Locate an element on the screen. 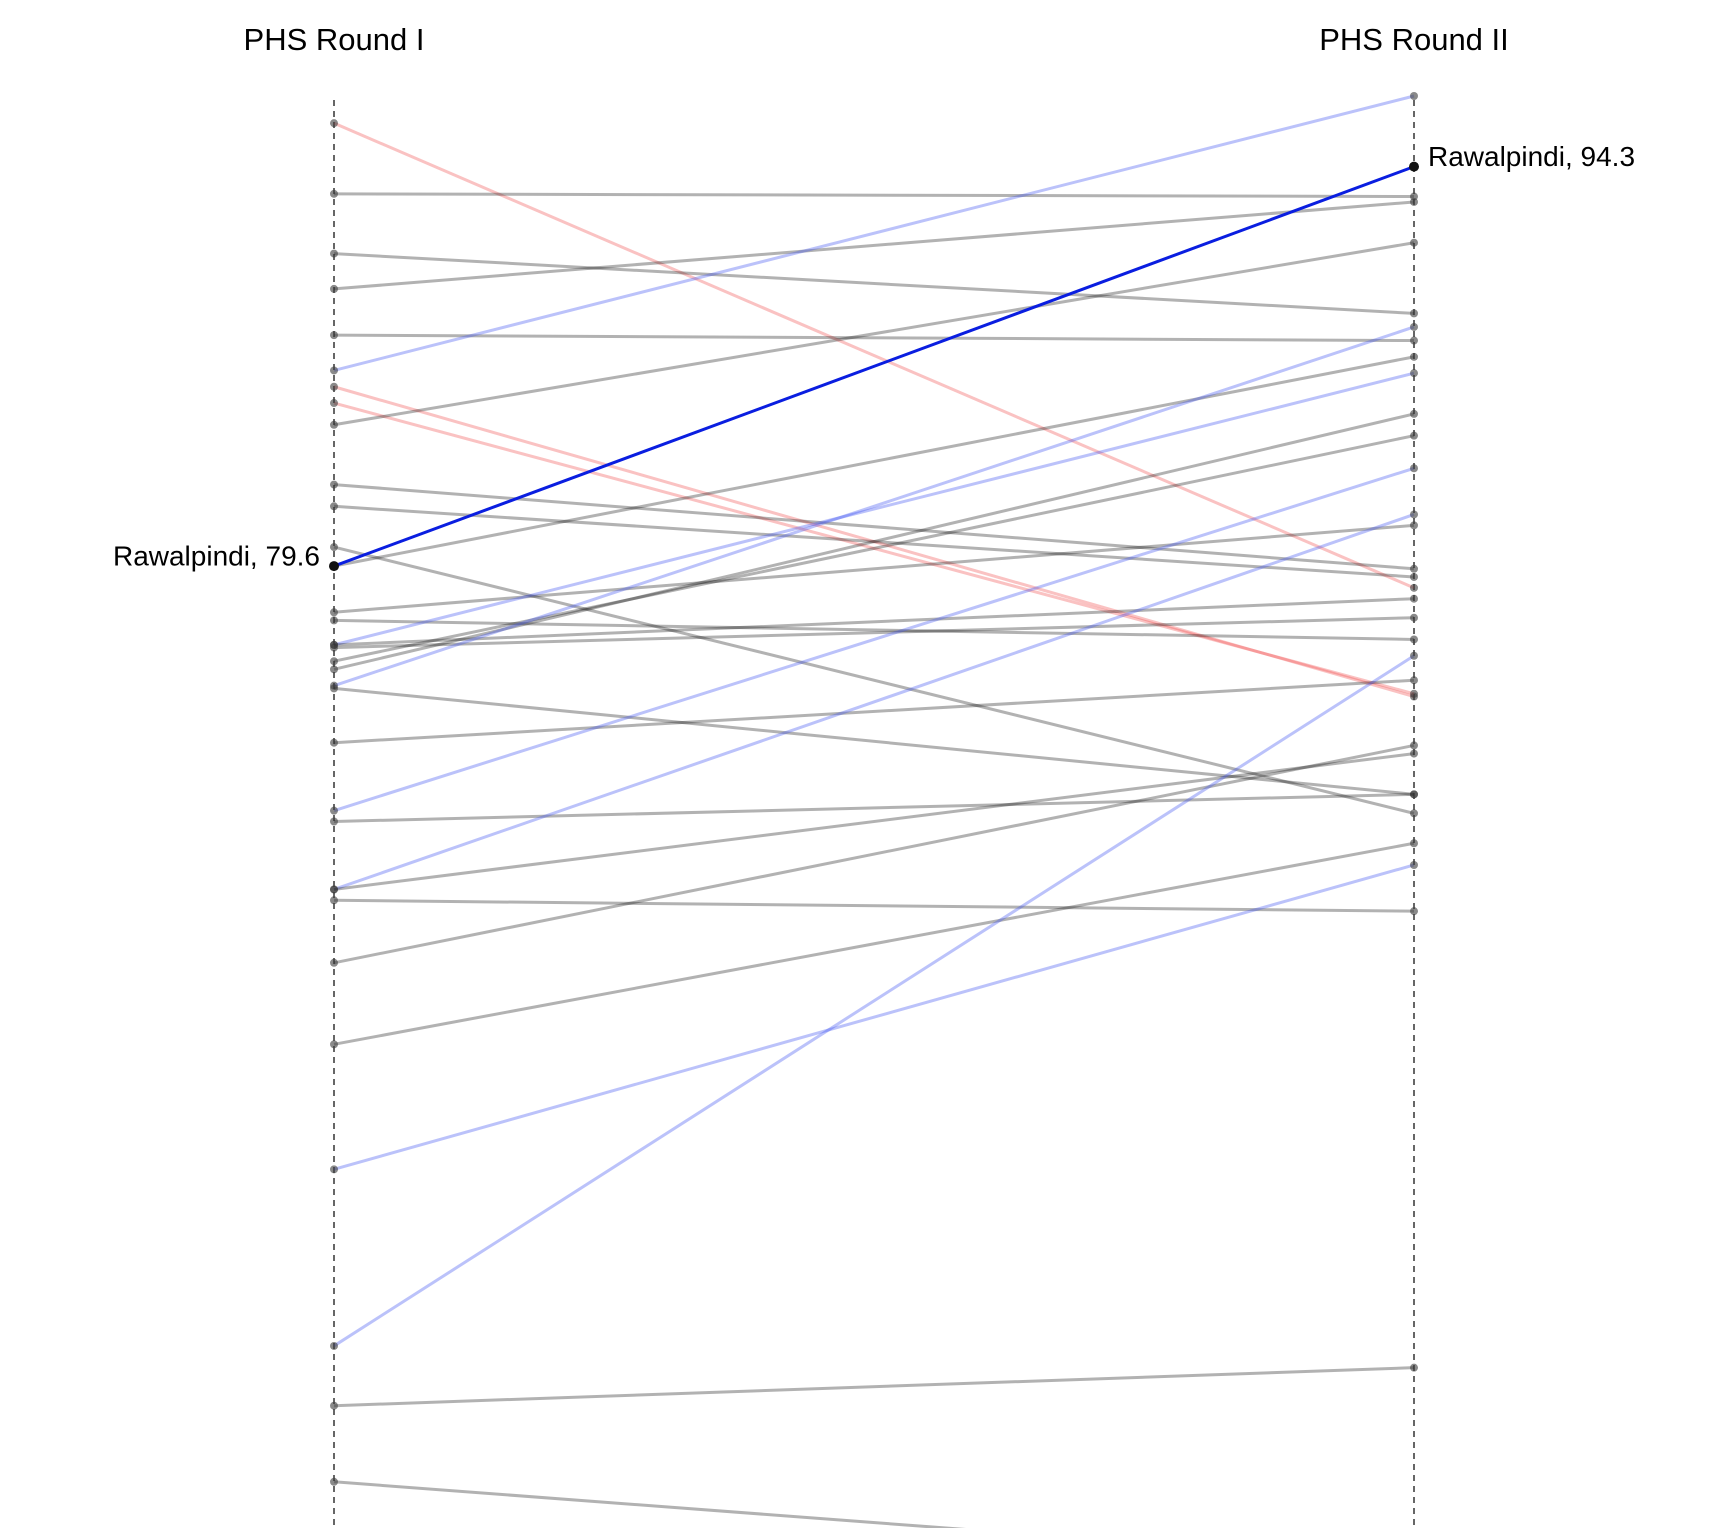 This screenshot has height=1528, width=1726. axis-title: PHS Round II is located at coordinates (1414, 39).